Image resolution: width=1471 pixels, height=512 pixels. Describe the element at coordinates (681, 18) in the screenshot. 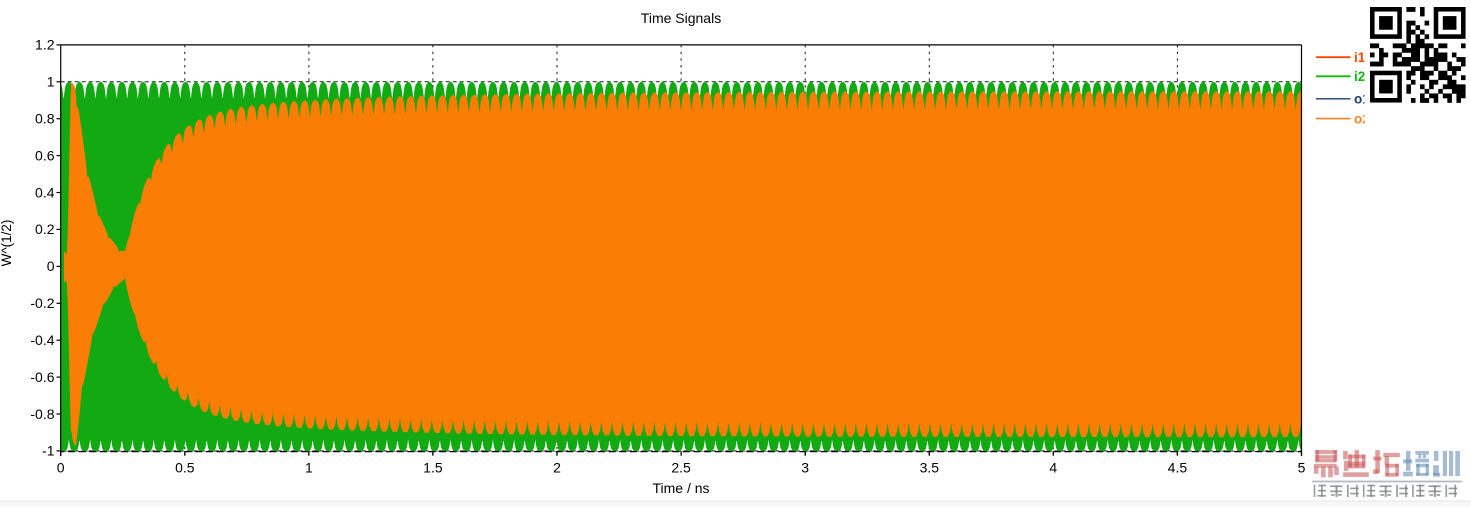

I see `svg-text: Time Signals` at that location.